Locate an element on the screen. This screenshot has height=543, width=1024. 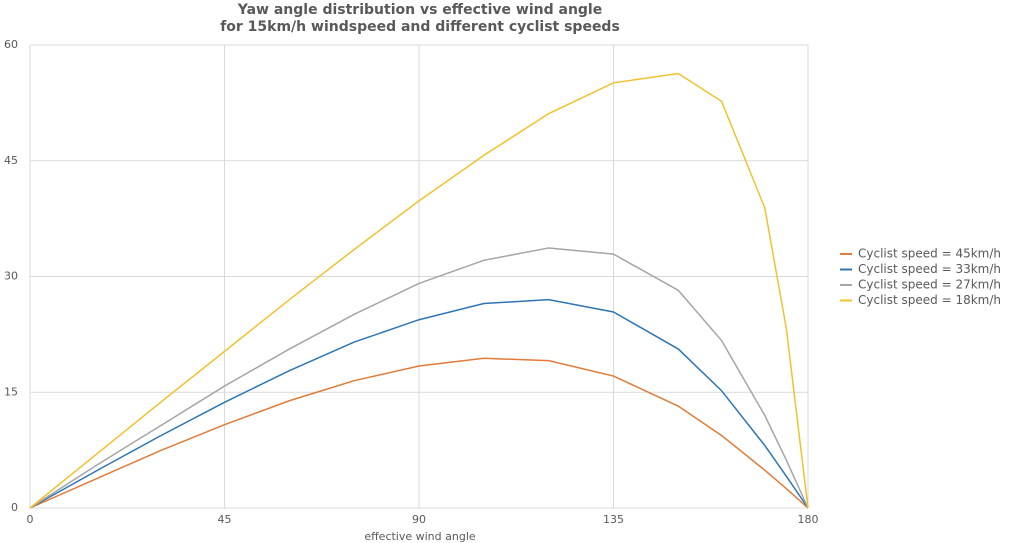
y-tick-label: 0 is located at coordinates (14, 507).